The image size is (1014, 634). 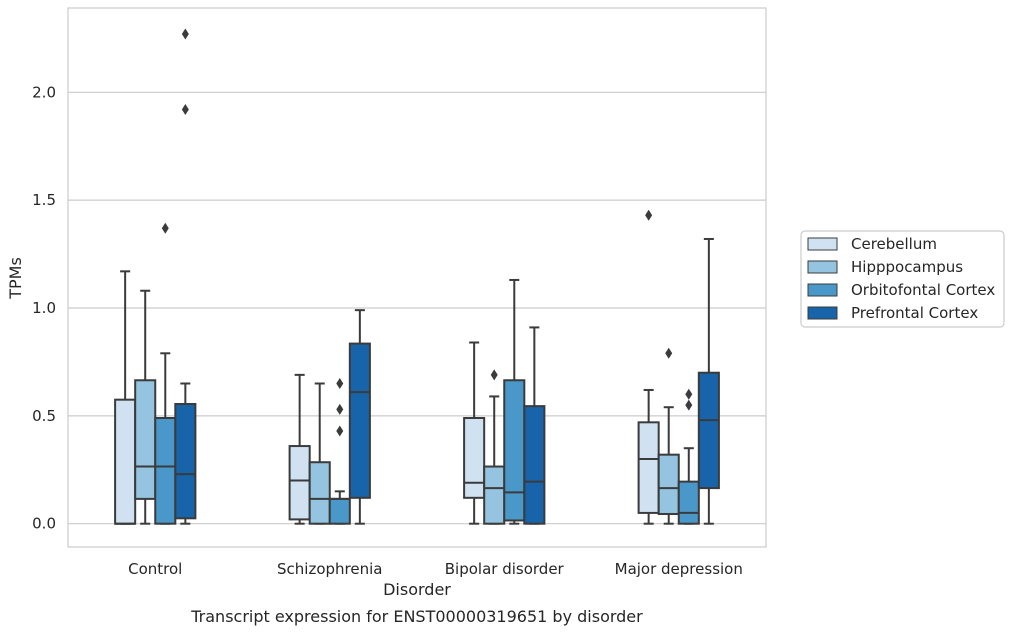 I want to click on legend-label: Prefrontal Cortex, so click(x=914, y=313).